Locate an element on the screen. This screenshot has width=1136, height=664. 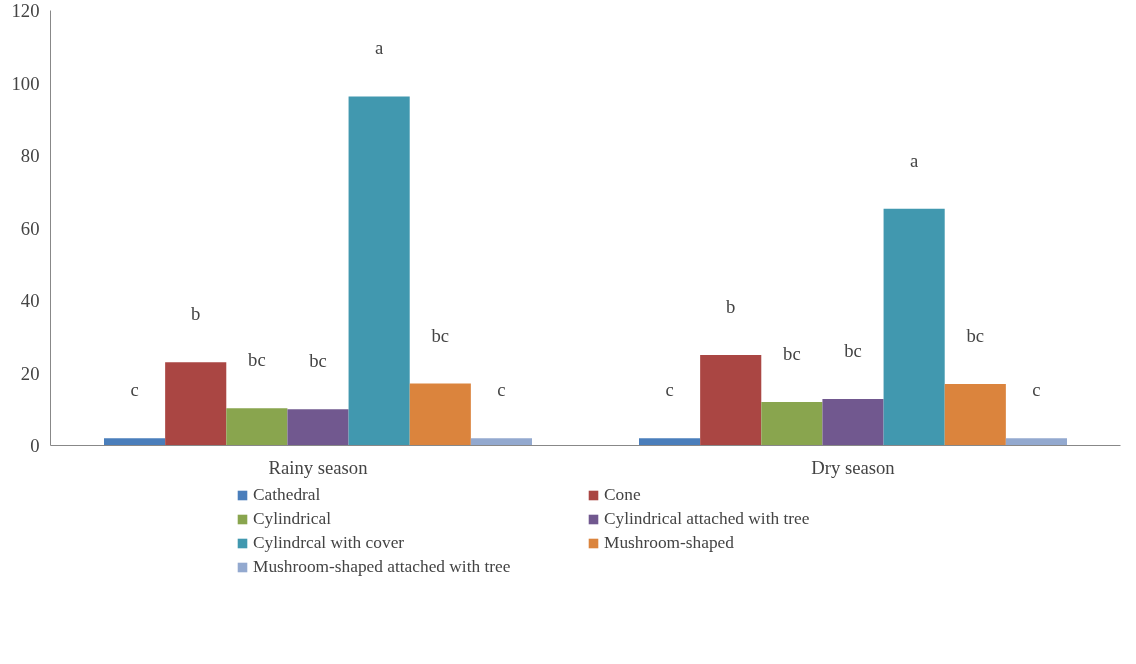
y-tick-label: 60 is located at coordinates (30, 228).